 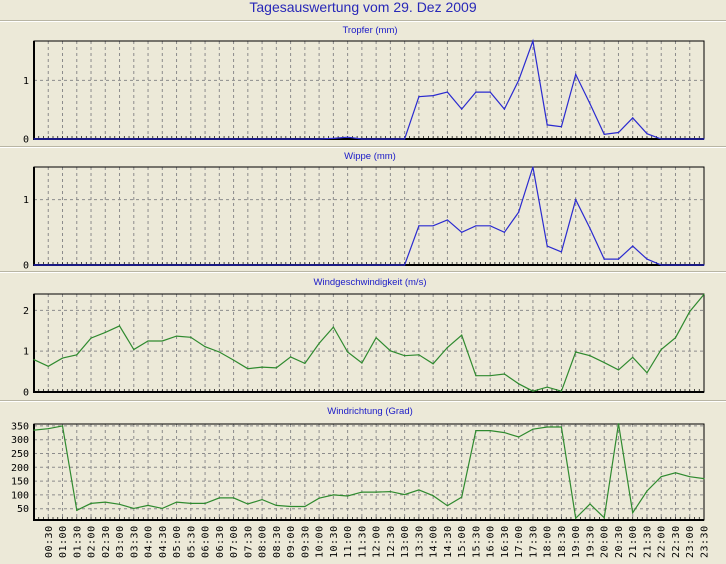 What do you see at coordinates (363, 7) in the screenshot?
I see `page-title: Tagesauswertung vom 29. Dez 2009` at bounding box center [363, 7].